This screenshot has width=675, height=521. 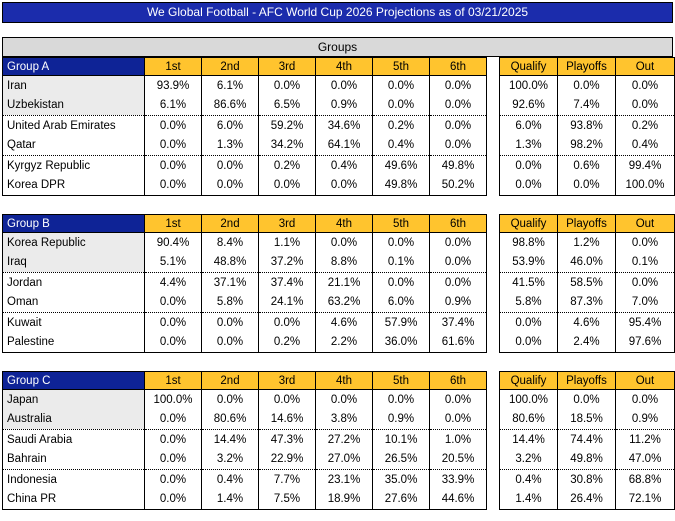 What do you see at coordinates (73, 499) in the screenshot?
I see `team-name-cell: China PR` at bounding box center [73, 499].